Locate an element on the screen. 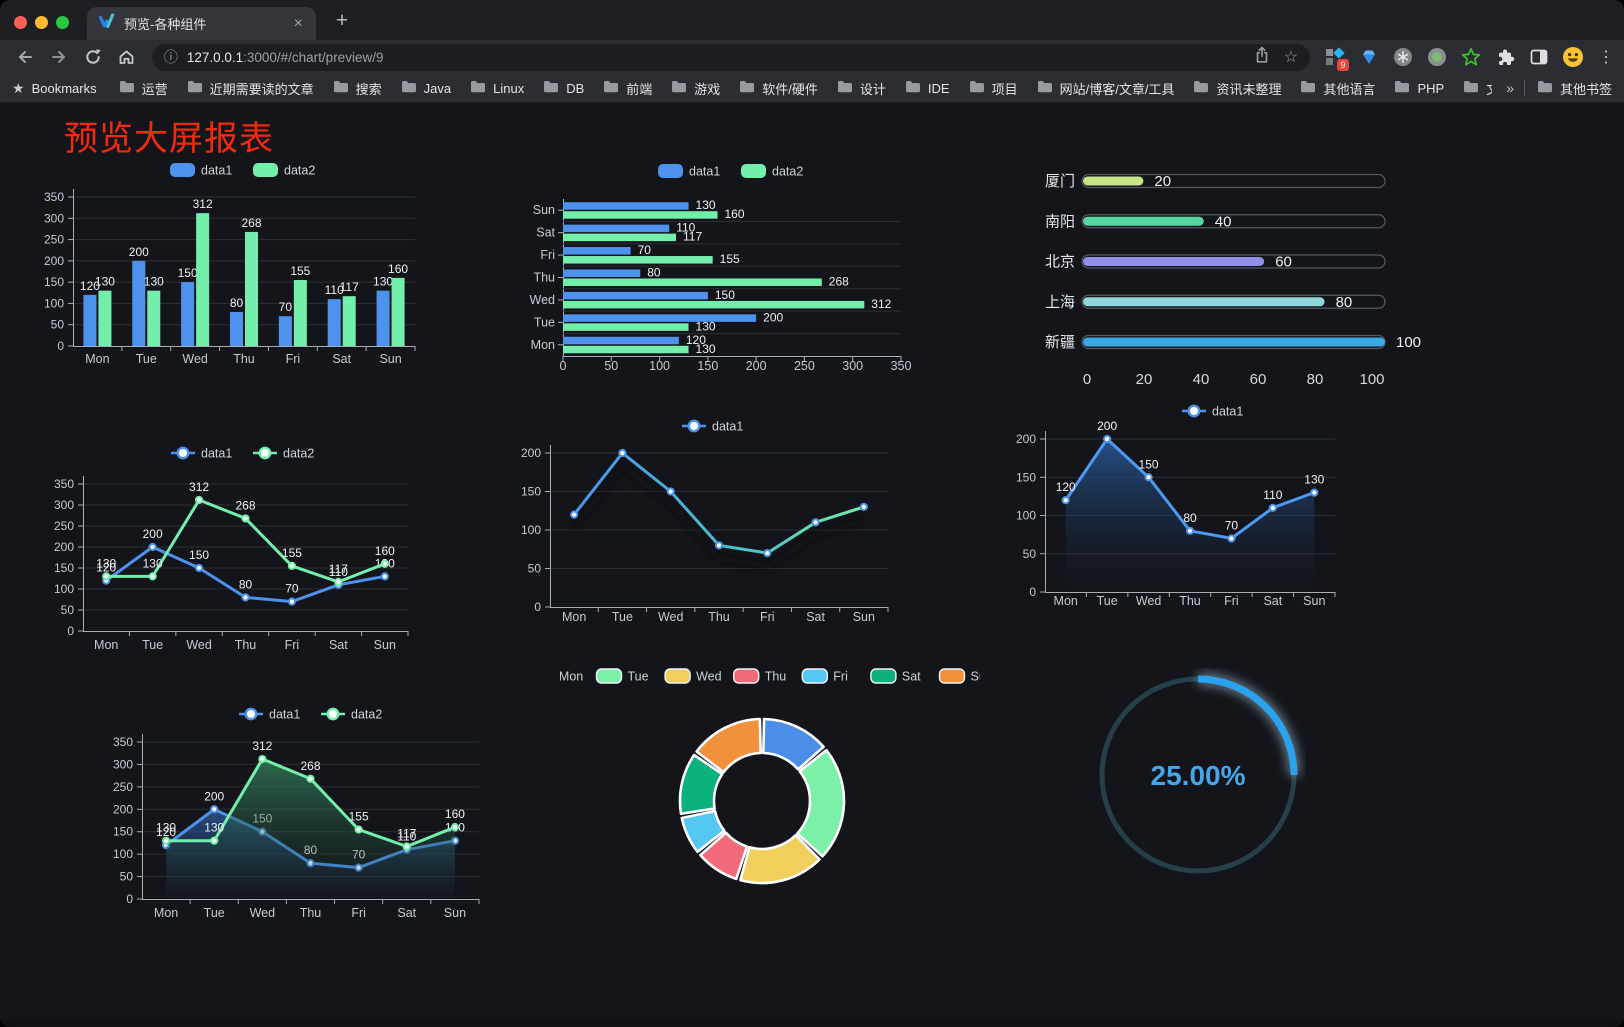 This screenshot has width=1624, height=1027. bookmark-label: 运营 is located at coordinates (154, 89).